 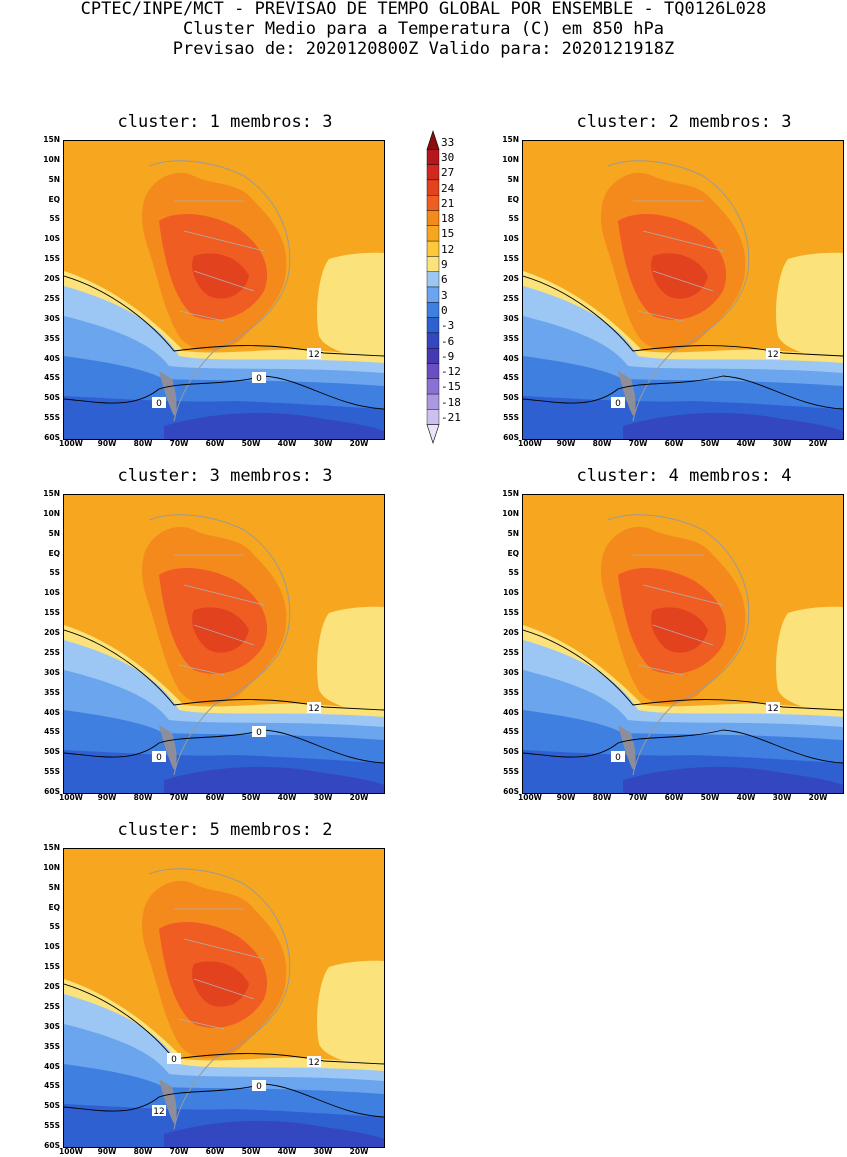 What do you see at coordinates (448, 142) in the screenshot?
I see `colorbar-label: 33` at bounding box center [448, 142].